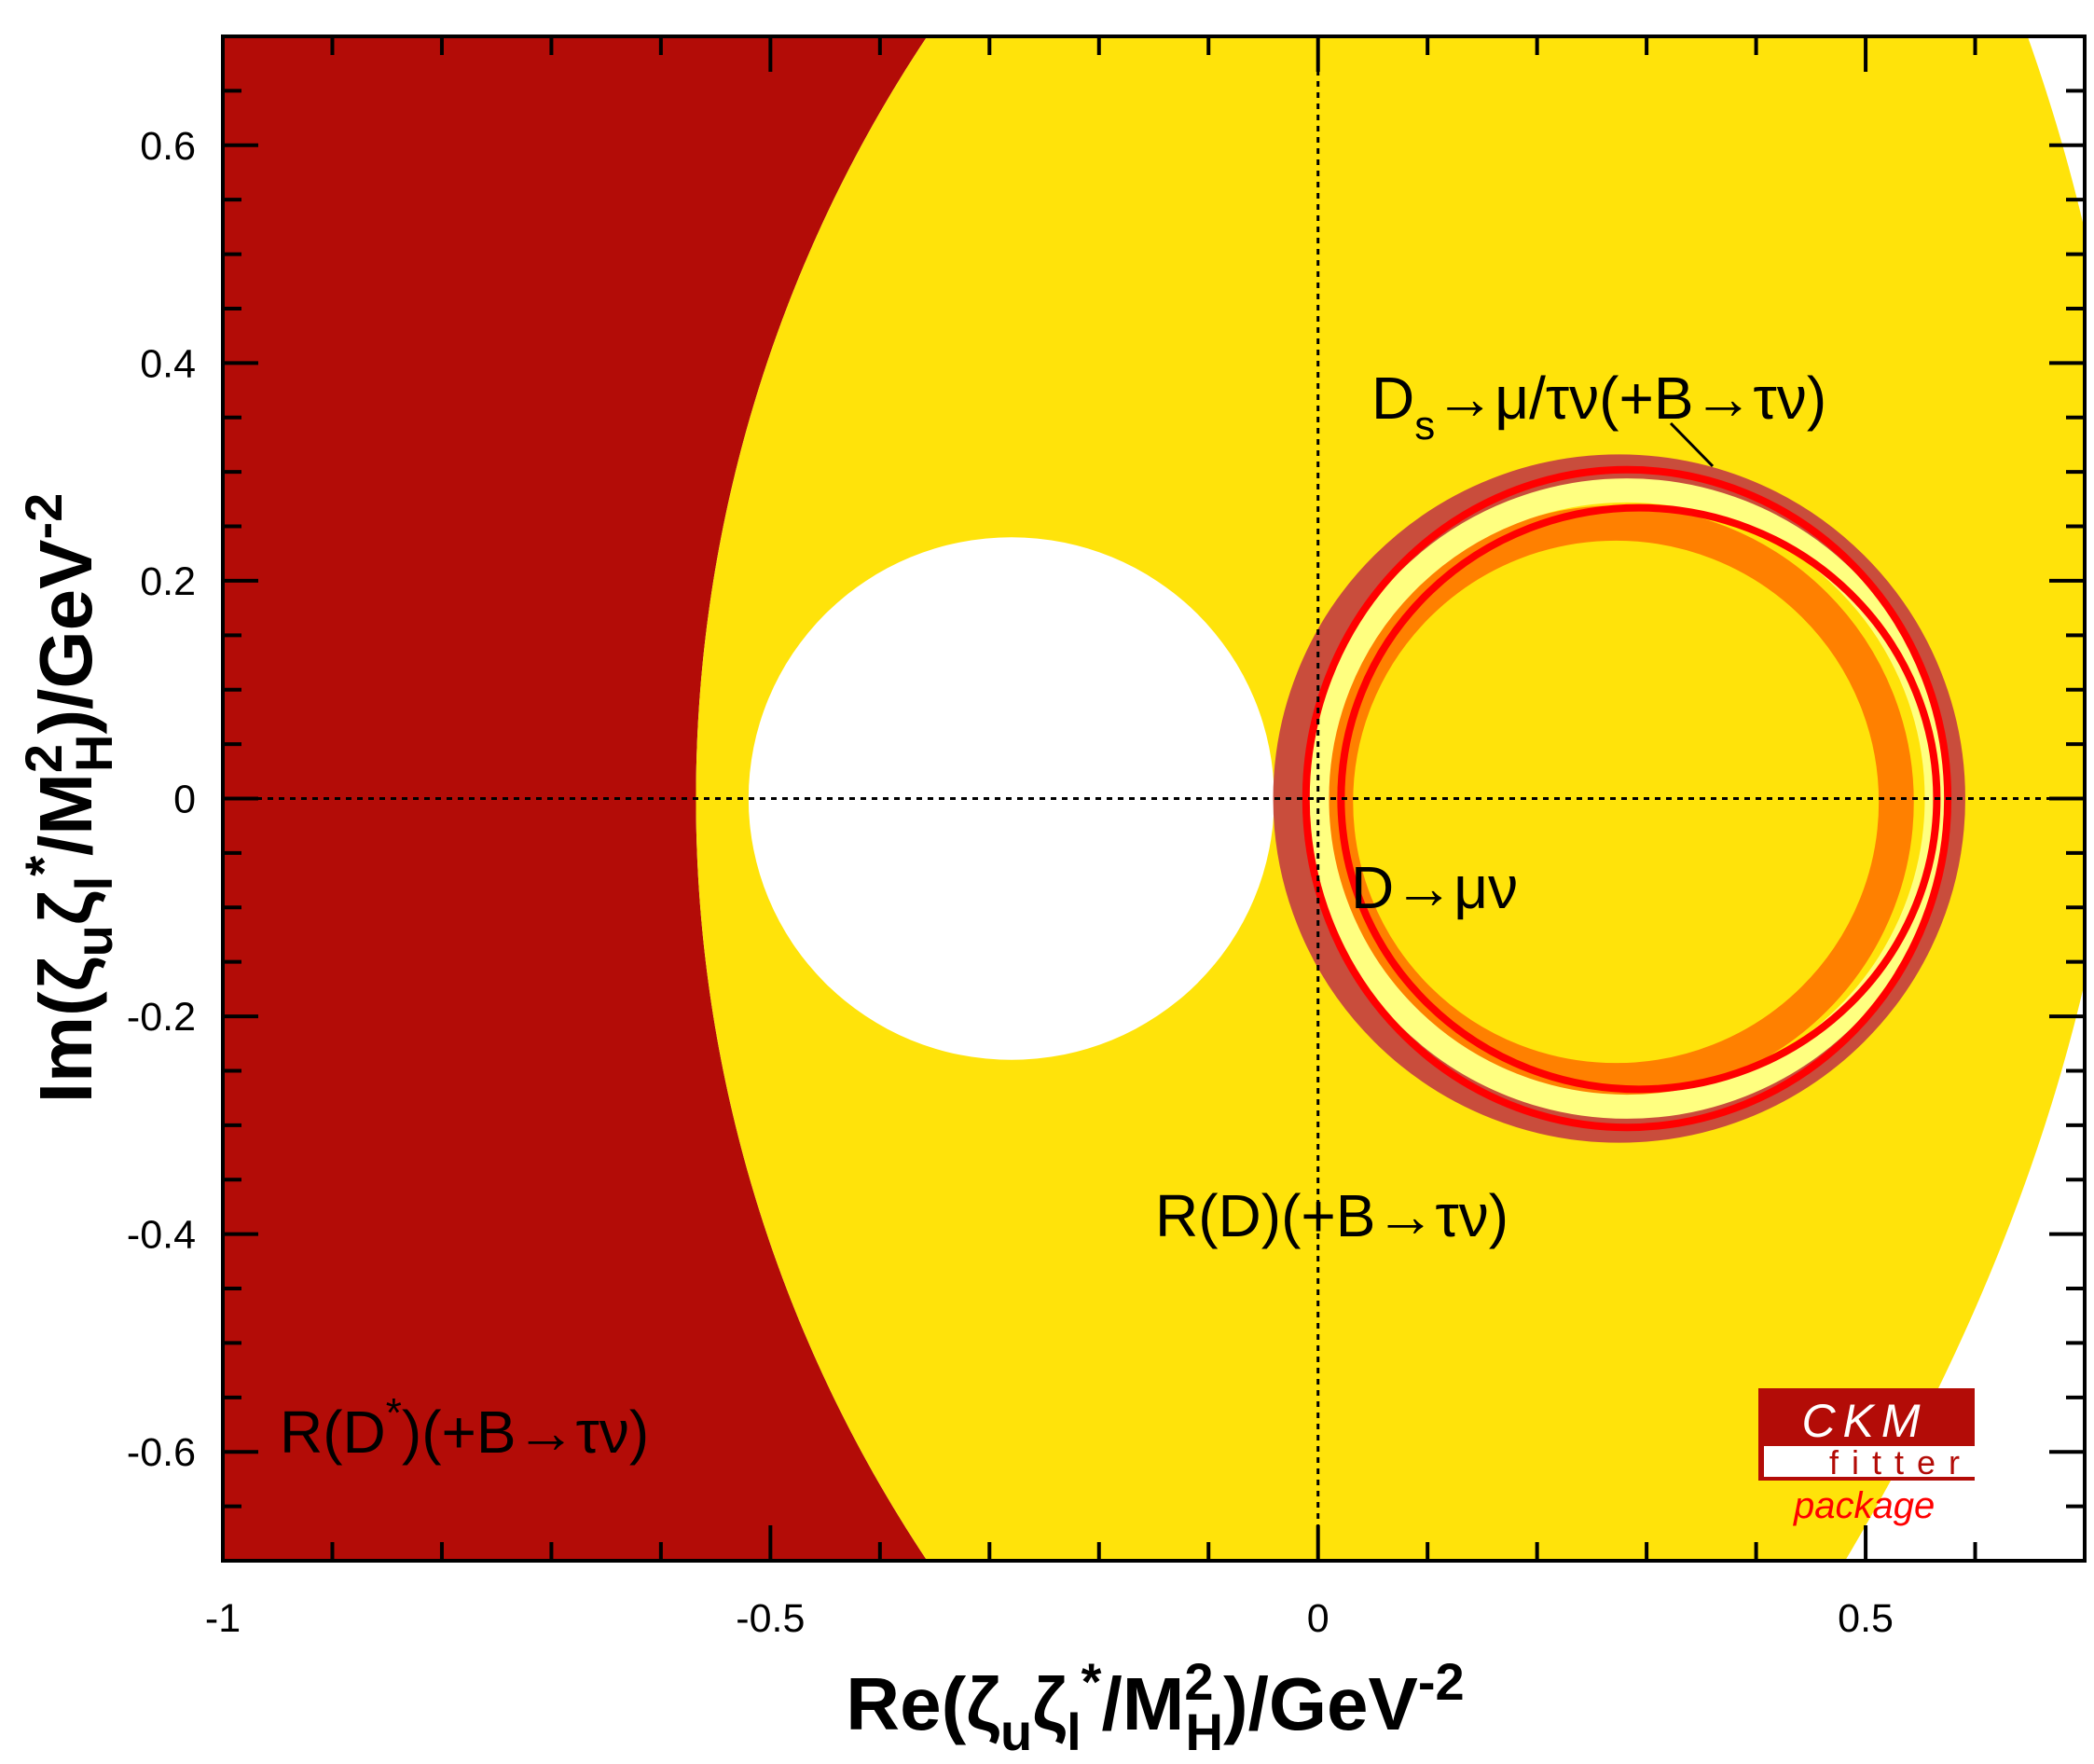 This screenshot has height=1764, width=2094. What do you see at coordinates (184, 800) in the screenshot?
I see `y-tick-label: 0` at bounding box center [184, 800].